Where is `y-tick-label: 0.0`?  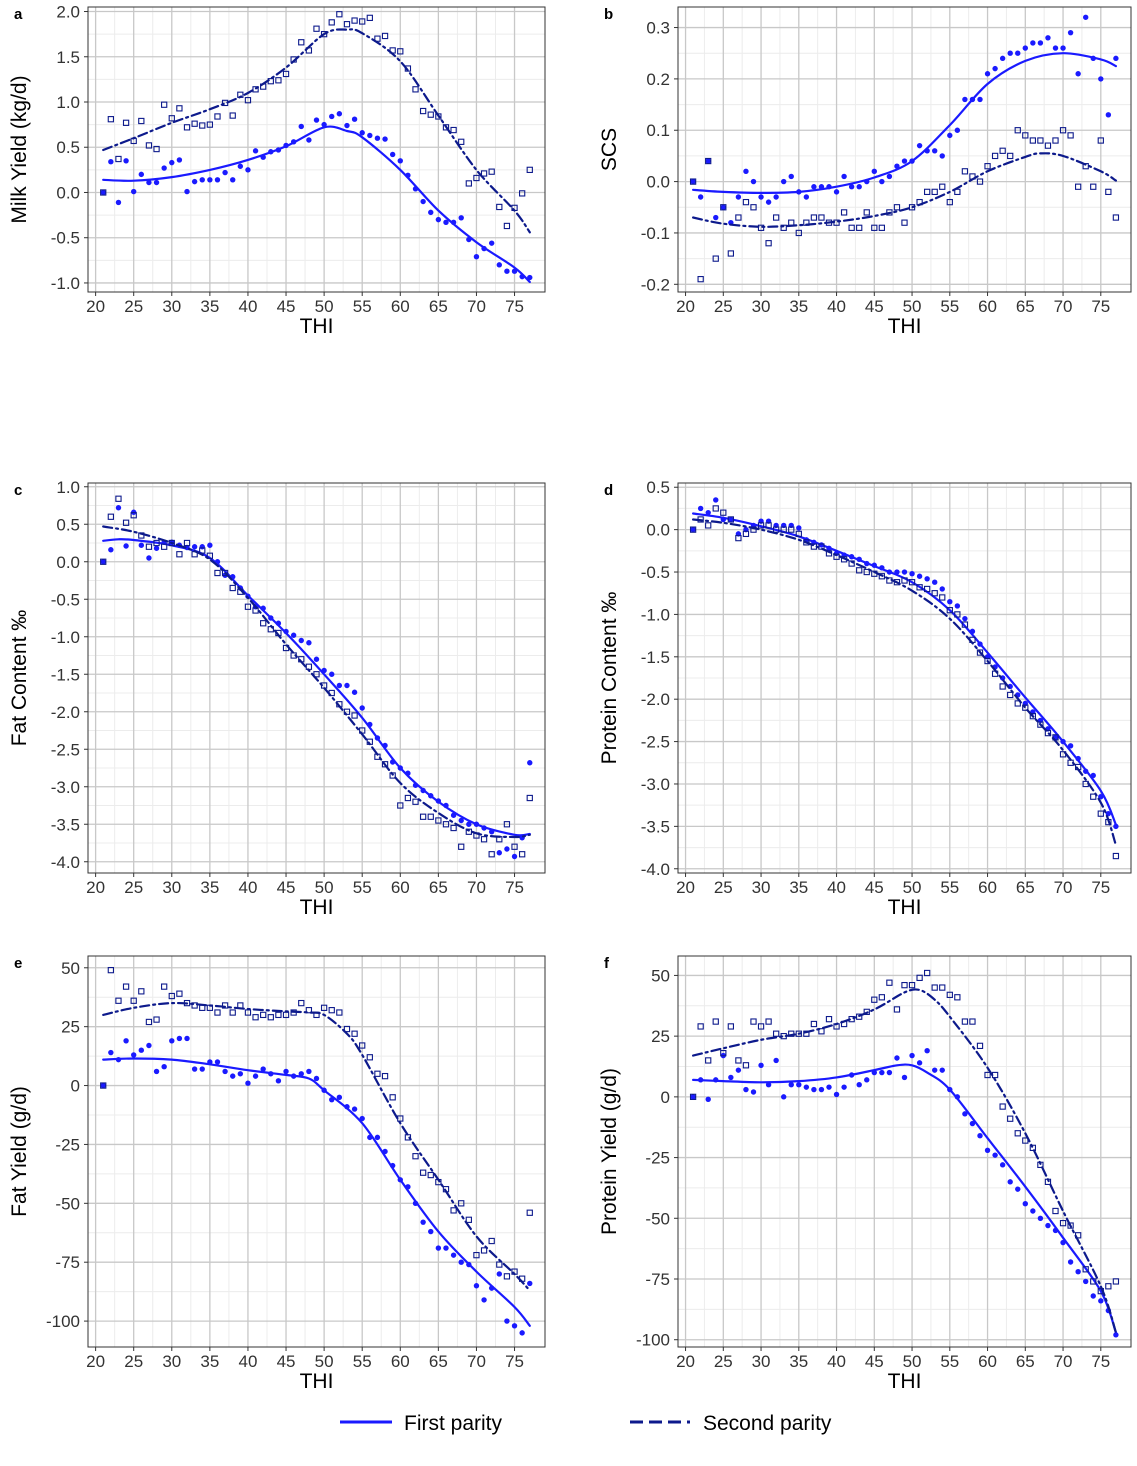 y-tick-label: 0.0 is located at coordinates (68, 192).